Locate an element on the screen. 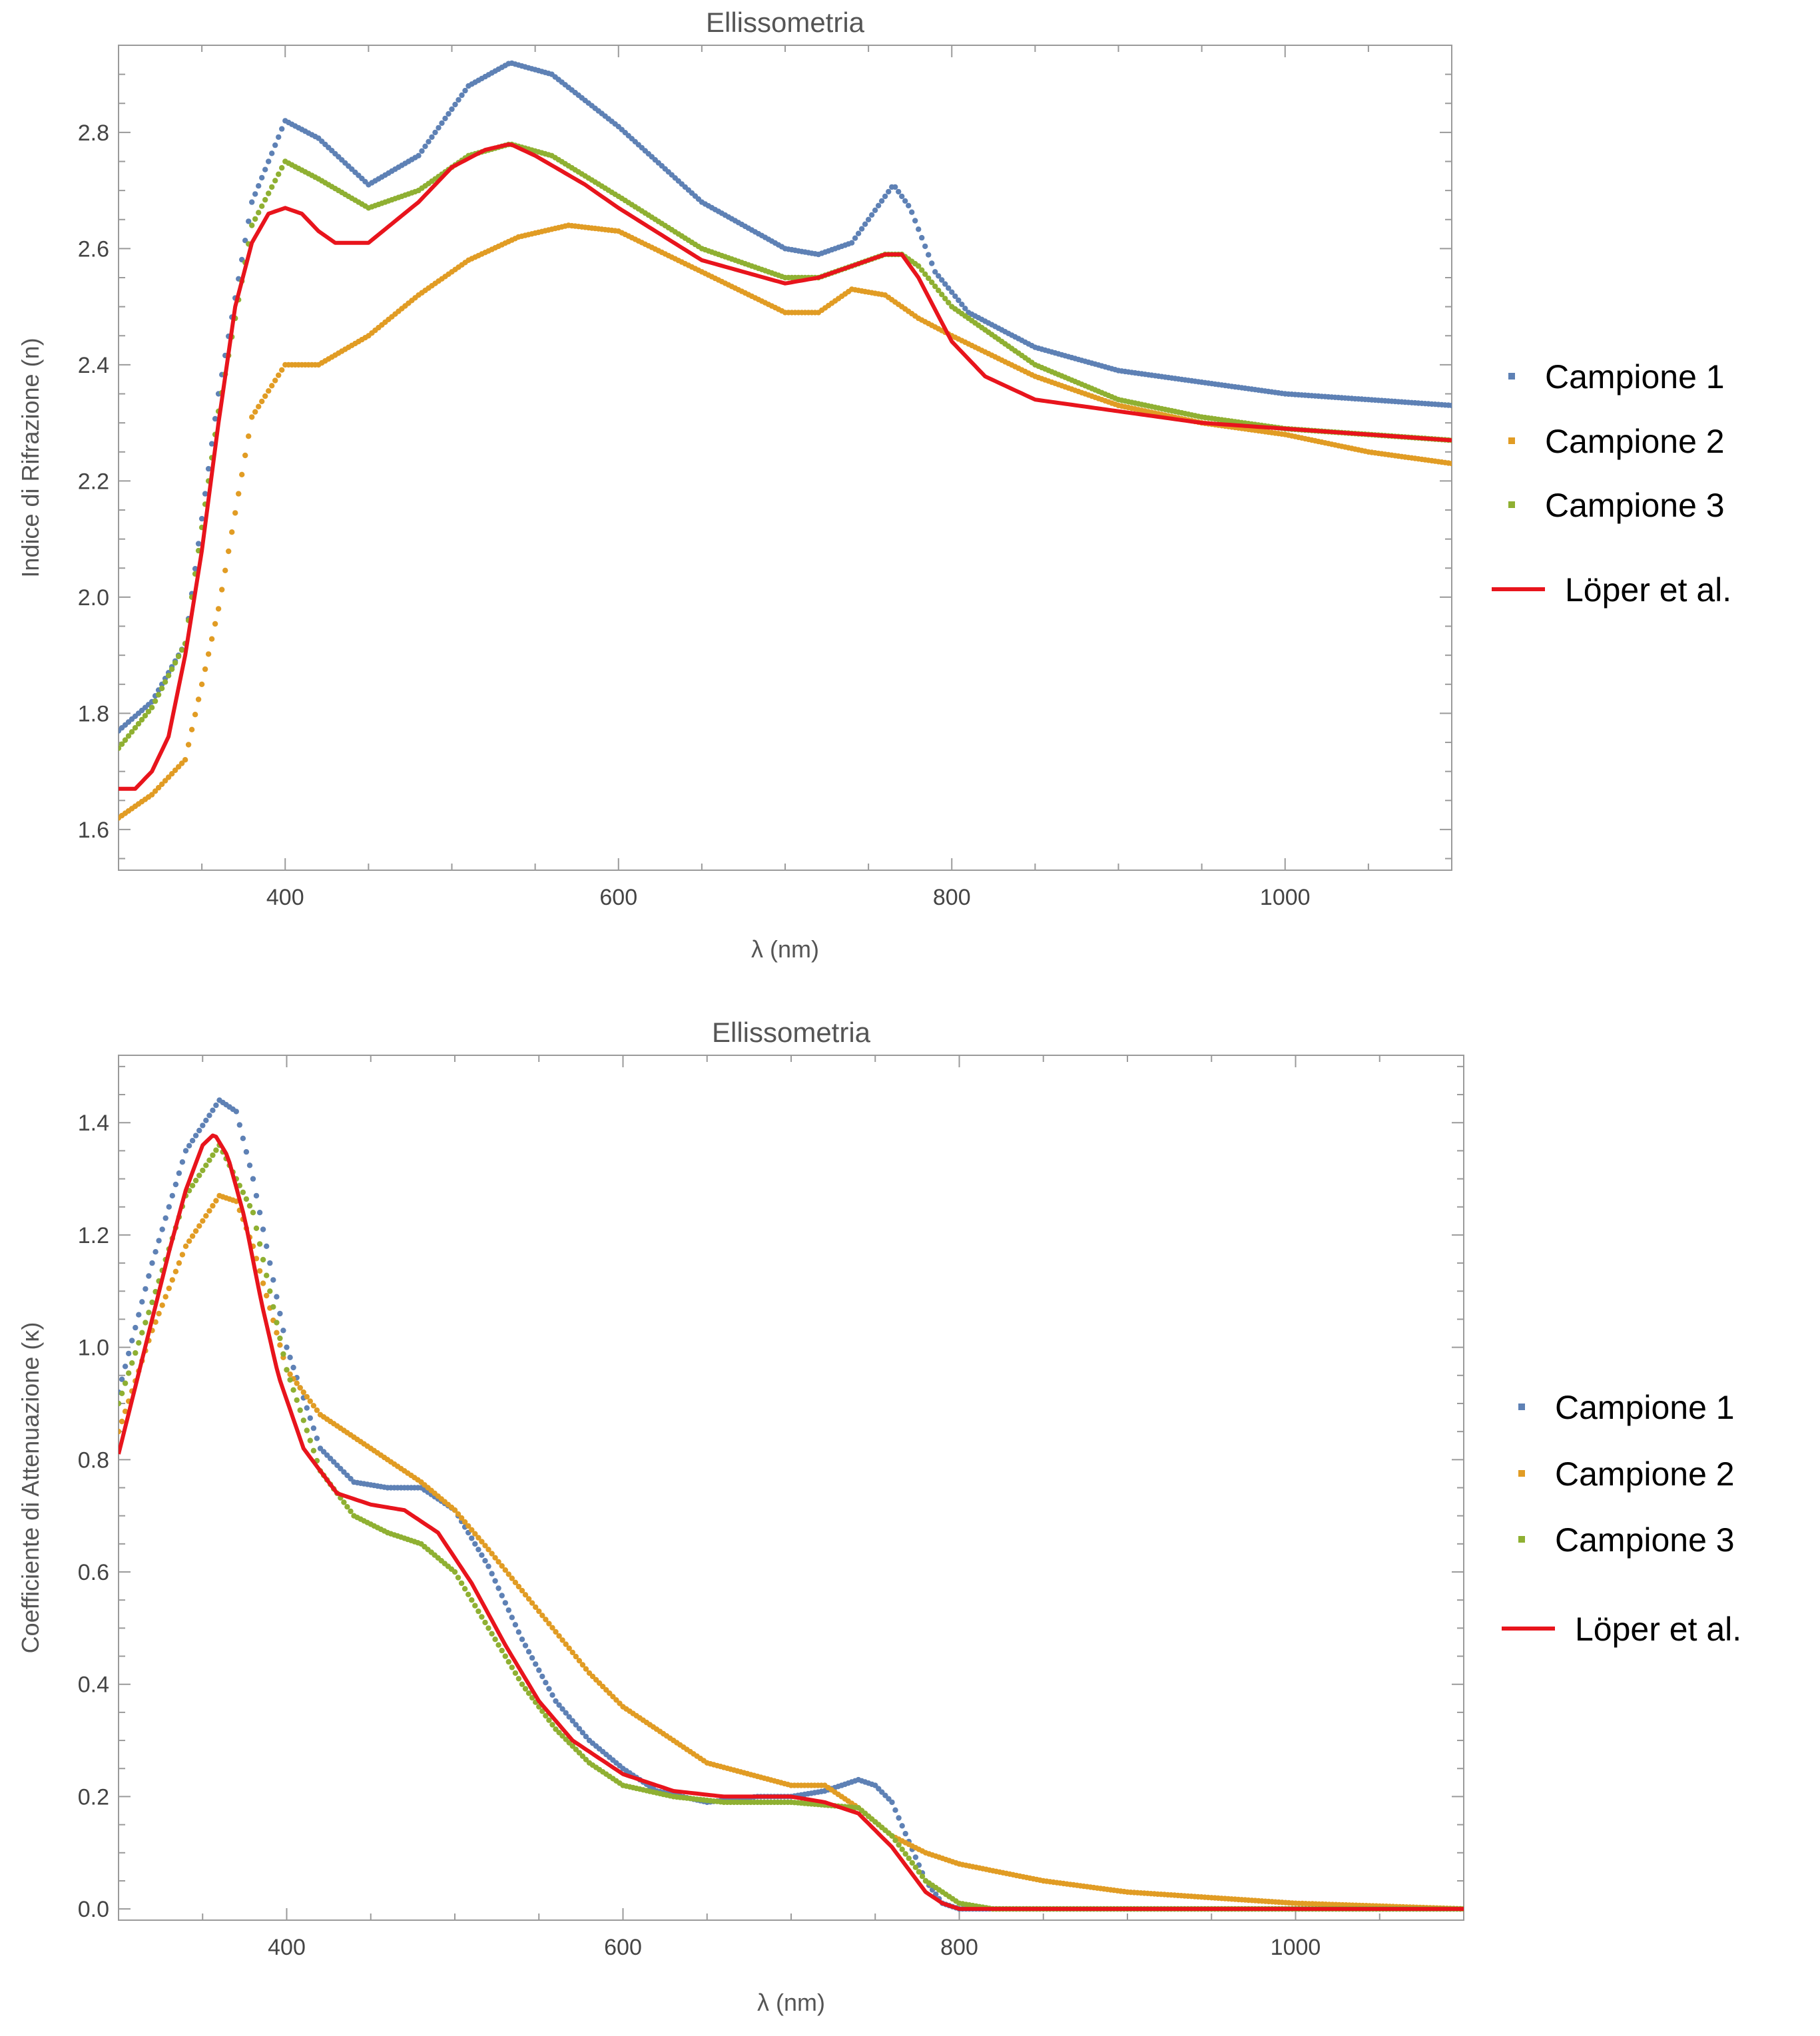 Image resolution: width=1820 pixels, height=2036 pixels. legend-label-campione-1: Campione 1 is located at coordinates (1645, 1407).